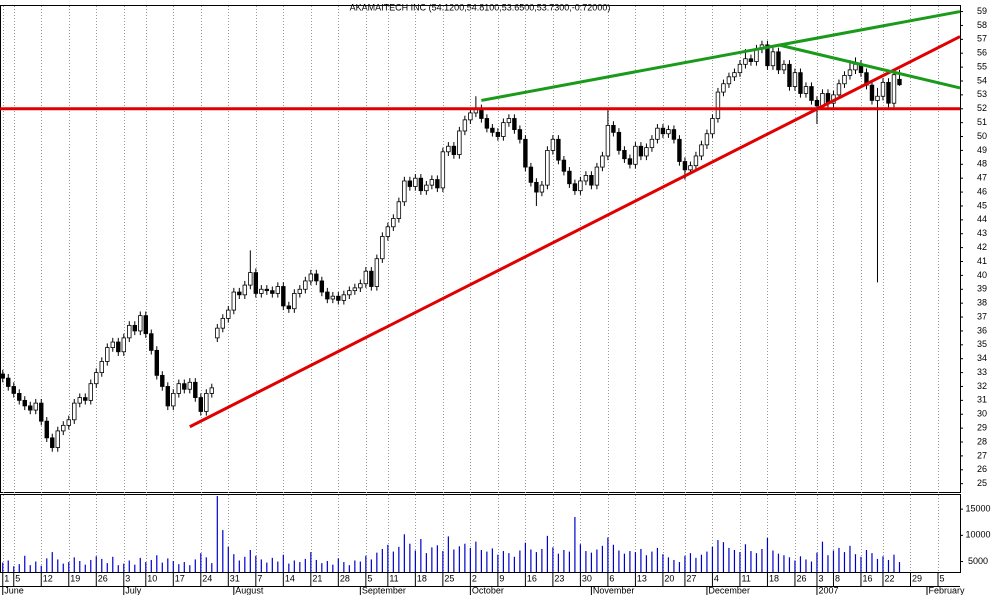  Describe the element at coordinates (982, 414) in the screenshot. I see `y-tick-label: 30` at that location.